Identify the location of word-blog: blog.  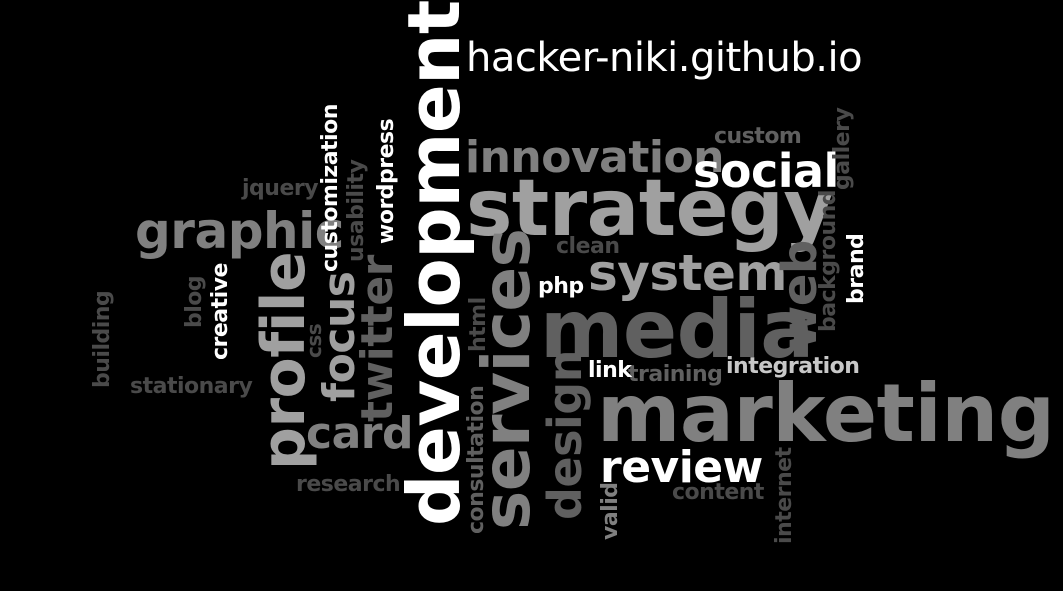
(194, 301).